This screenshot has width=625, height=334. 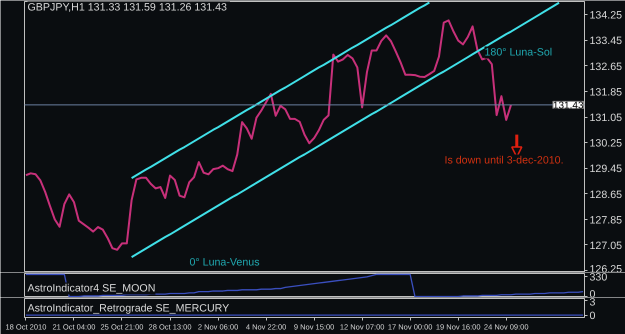 I want to click on y-tick-label: 330, so click(x=599, y=278).